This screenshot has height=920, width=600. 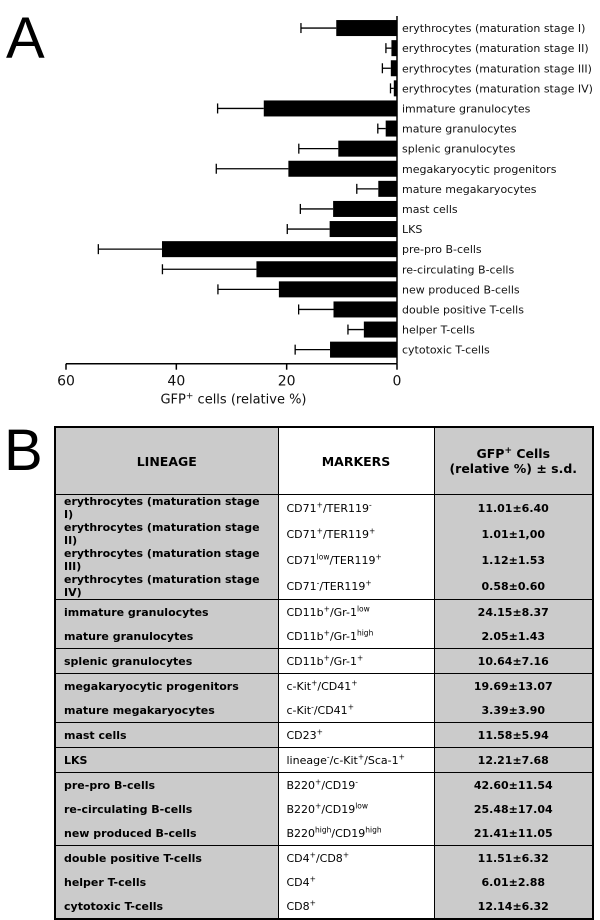 I want to click on markers-cell: CD8+, so click(x=356, y=906).